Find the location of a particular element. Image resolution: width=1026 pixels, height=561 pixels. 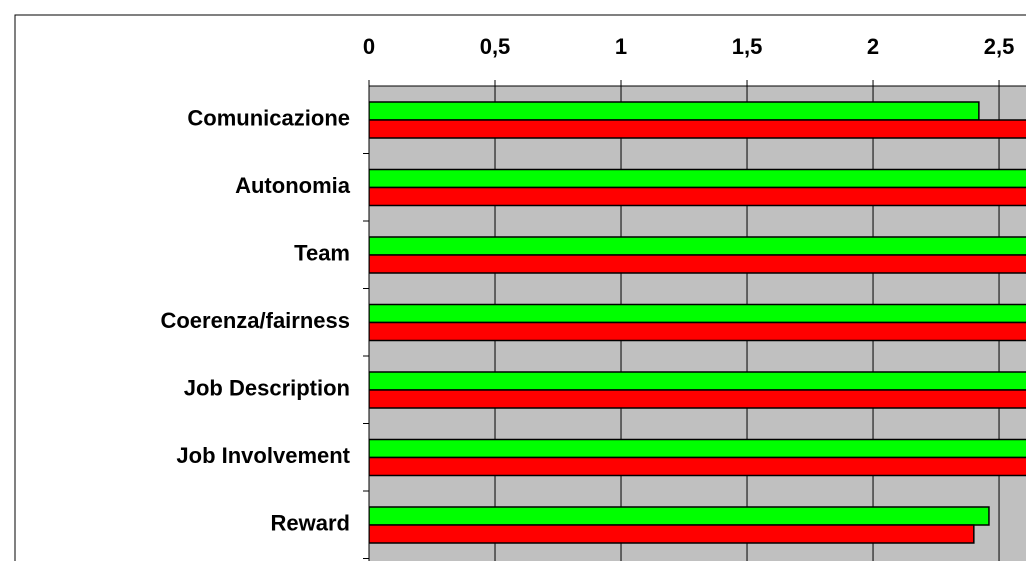

y-tick-label: Autonomia is located at coordinates (293, 185).